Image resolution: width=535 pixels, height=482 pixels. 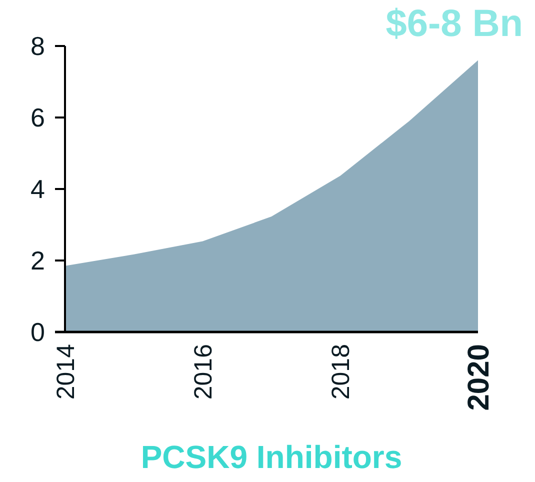 I want to click on x-tick-label: 2014, so click(x=66, y=372).